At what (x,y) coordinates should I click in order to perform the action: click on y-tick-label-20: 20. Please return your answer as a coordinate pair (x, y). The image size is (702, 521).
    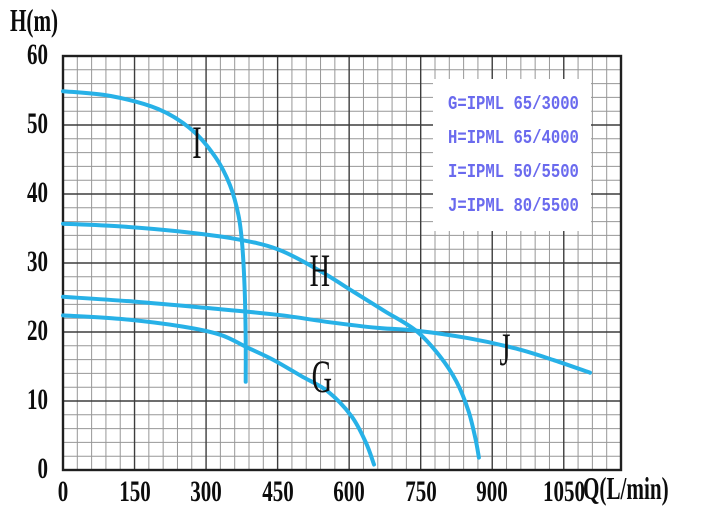
    Looking at the image, I should click on (37, 330).